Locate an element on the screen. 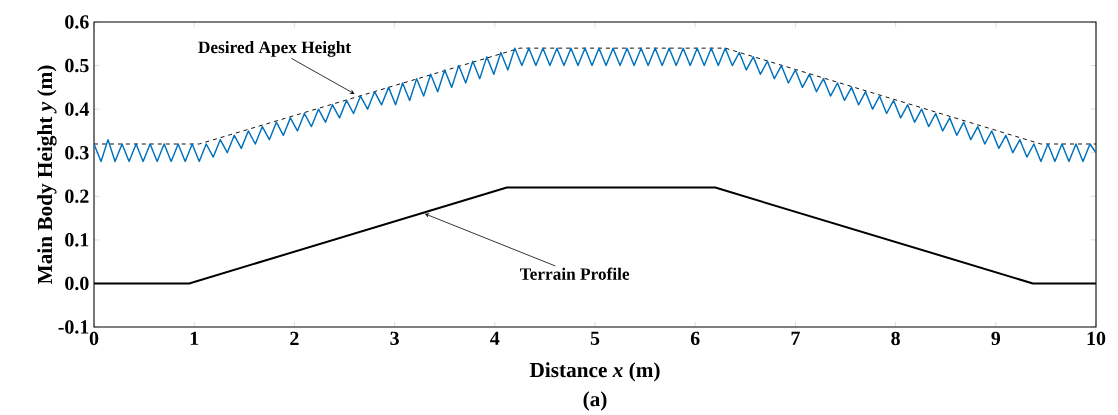 The width and height of the screenshot is (1118, 415). y-tick-label: 0.3 is located at coordinates (77, 152).